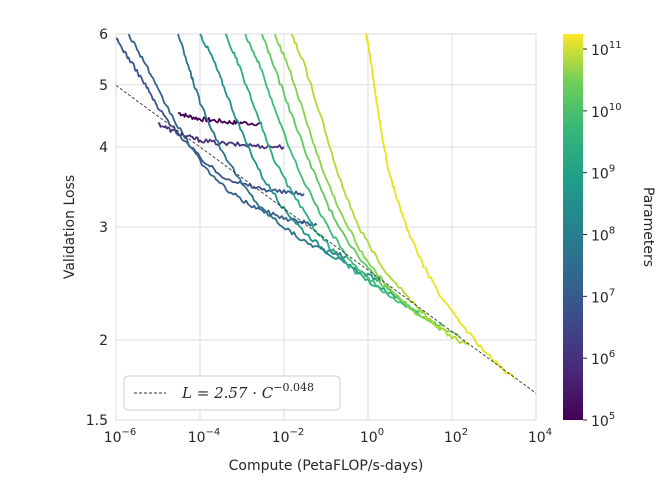 The image size is (665, 493). Describe the element at coordinates (615, 45) in the screenshot. I see `colorbar-tick-label-exp: 11` at that location.